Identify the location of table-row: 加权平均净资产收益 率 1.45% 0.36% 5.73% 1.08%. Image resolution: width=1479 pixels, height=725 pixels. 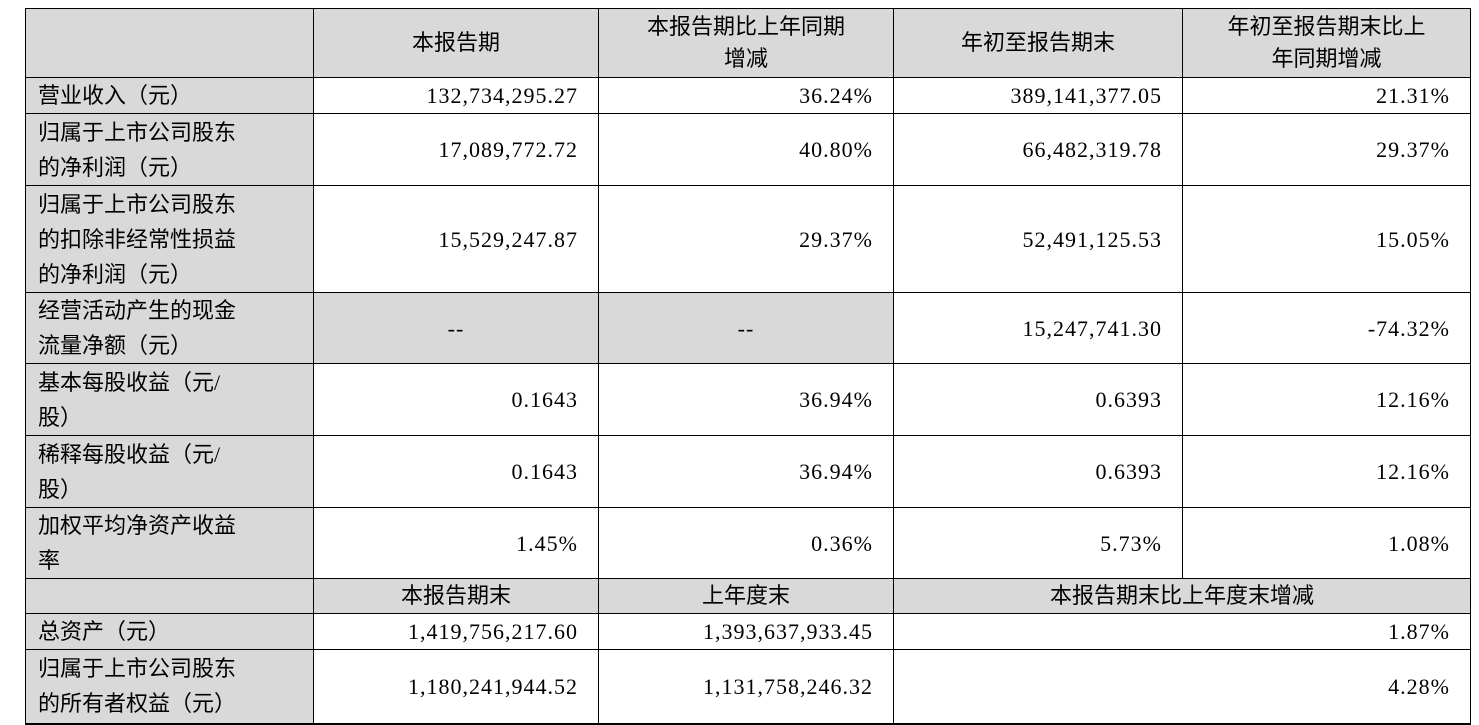
(748, 543).